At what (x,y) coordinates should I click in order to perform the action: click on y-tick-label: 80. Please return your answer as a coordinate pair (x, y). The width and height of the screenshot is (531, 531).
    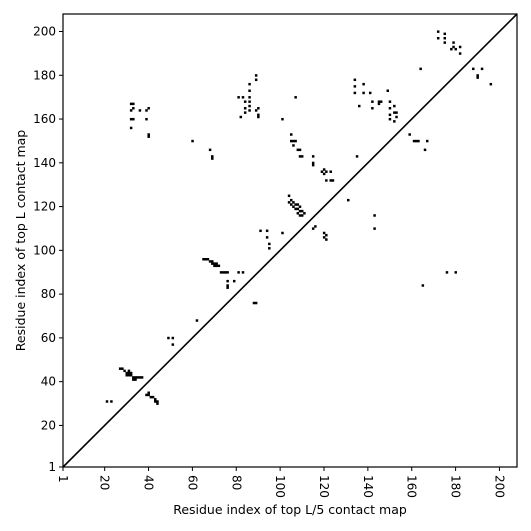
    Looking at the image, I should click on (48, 294).